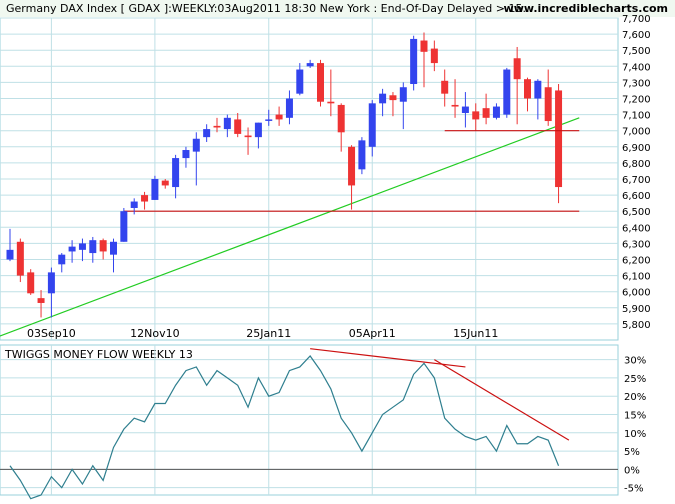 The height and width of the screenshot is (504, 675). Describe the element at coordinates (636, 51) in the screenshot. I see `price-tick-label: 7,500` at that location.